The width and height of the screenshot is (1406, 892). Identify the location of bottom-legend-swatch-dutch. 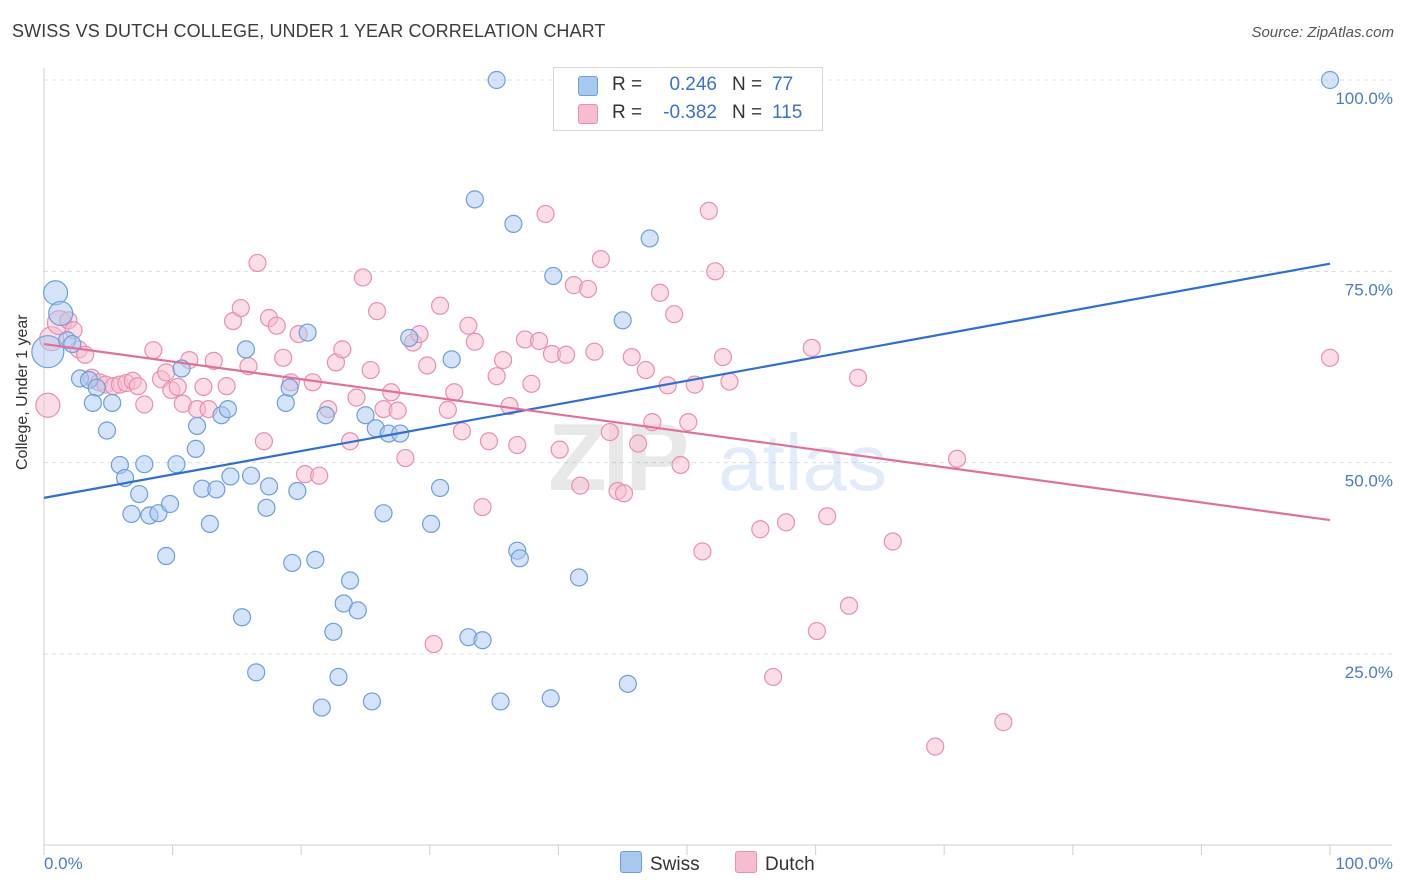
(746, 862).